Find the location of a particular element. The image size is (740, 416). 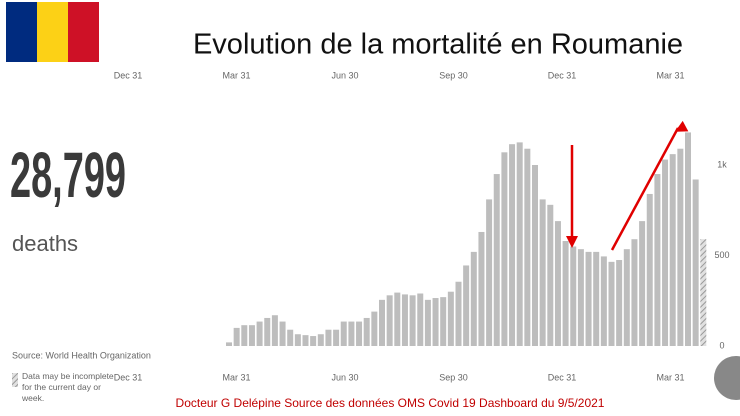

x-tick-label-top: Sep 30 is located at coordinates (453, 75).